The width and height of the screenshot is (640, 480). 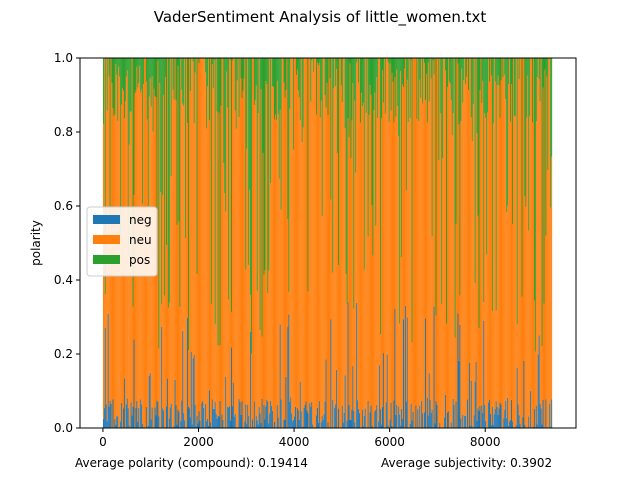 What do you see at coordinates (63, 428) in the screenshot?
I see `y-tick-label: 0.0` at bounding box center [63, 428].